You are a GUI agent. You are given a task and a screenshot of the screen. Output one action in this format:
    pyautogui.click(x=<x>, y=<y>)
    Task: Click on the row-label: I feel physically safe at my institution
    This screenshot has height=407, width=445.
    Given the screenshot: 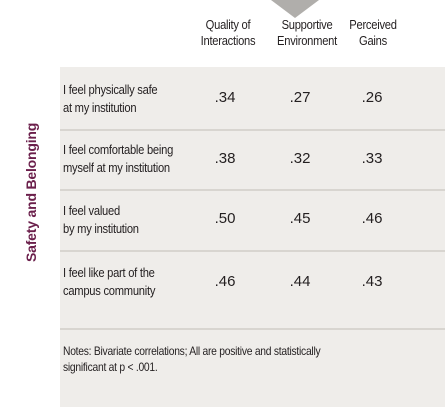 What is the action you would take?
    pyautogui.click(x=110, y=99)
    